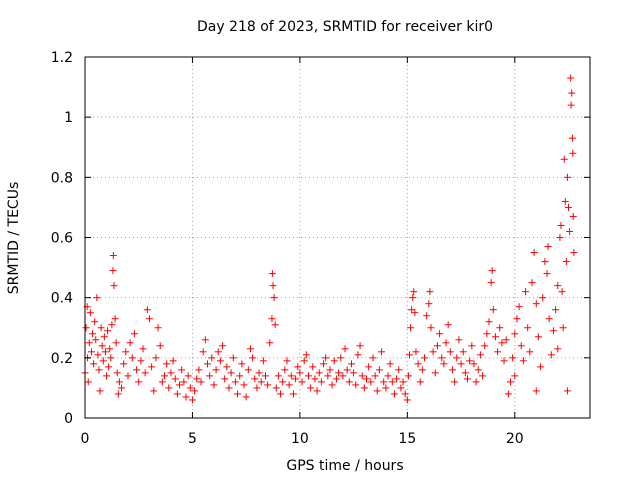  I want to click on x-axis-label: GPS time / hours, so click(344, 466).